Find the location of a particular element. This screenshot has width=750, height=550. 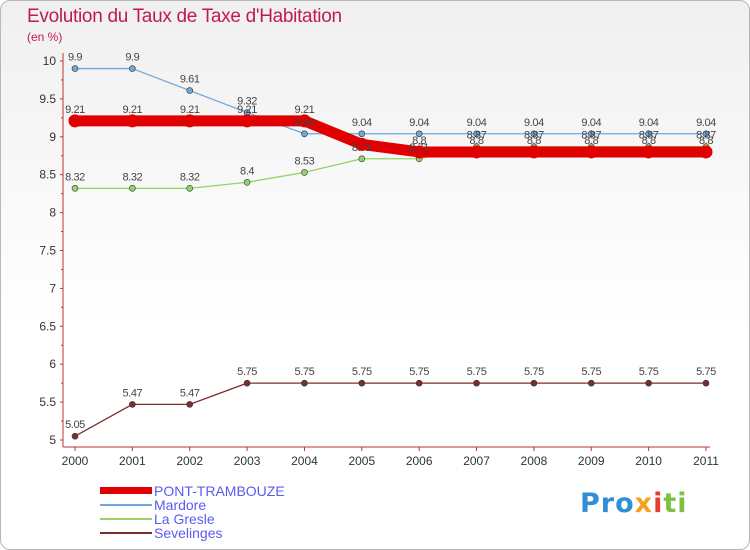

y-tick-label: 6 is located at coordinates (52, 364).